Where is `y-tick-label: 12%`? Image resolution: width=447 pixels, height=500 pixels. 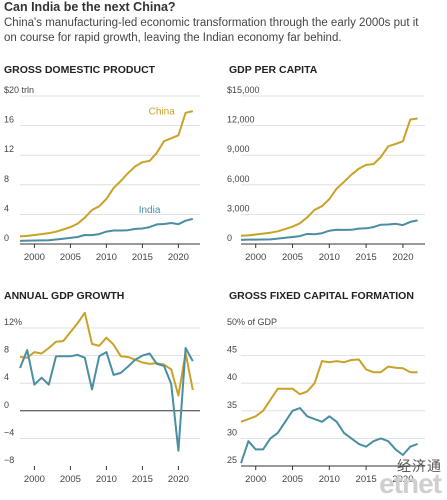 y-tick-label: 12% is located at coordinates (13, 322).